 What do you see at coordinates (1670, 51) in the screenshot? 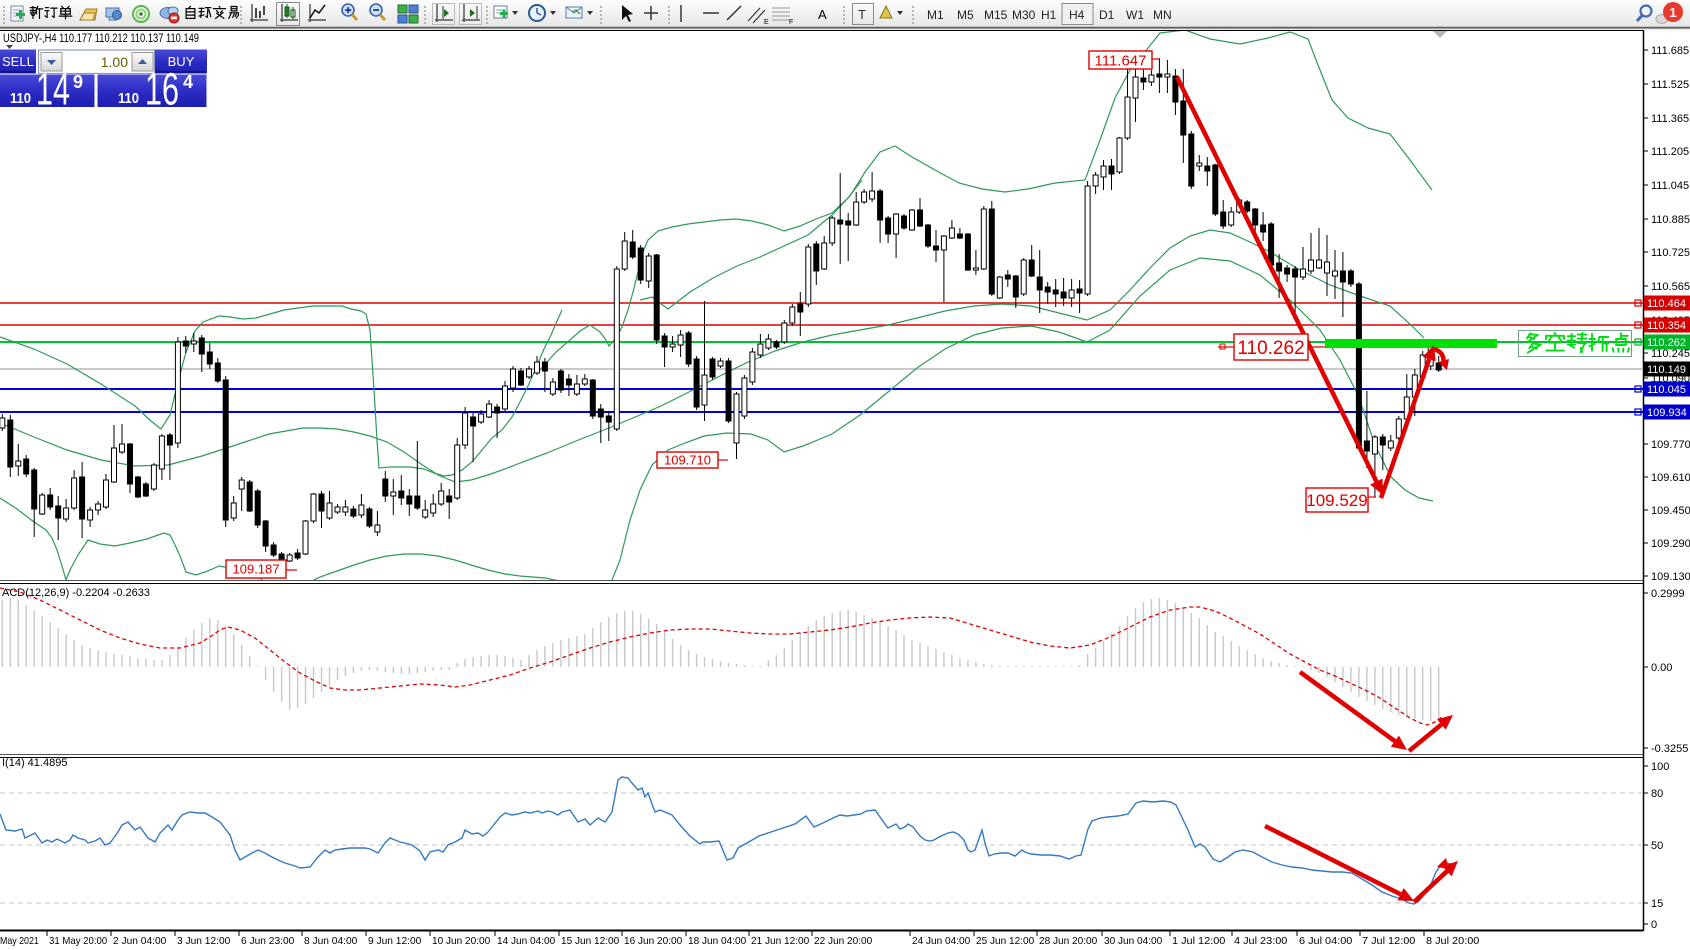
I see `svg-text: 111.685` at bounding box center [1670, 51].